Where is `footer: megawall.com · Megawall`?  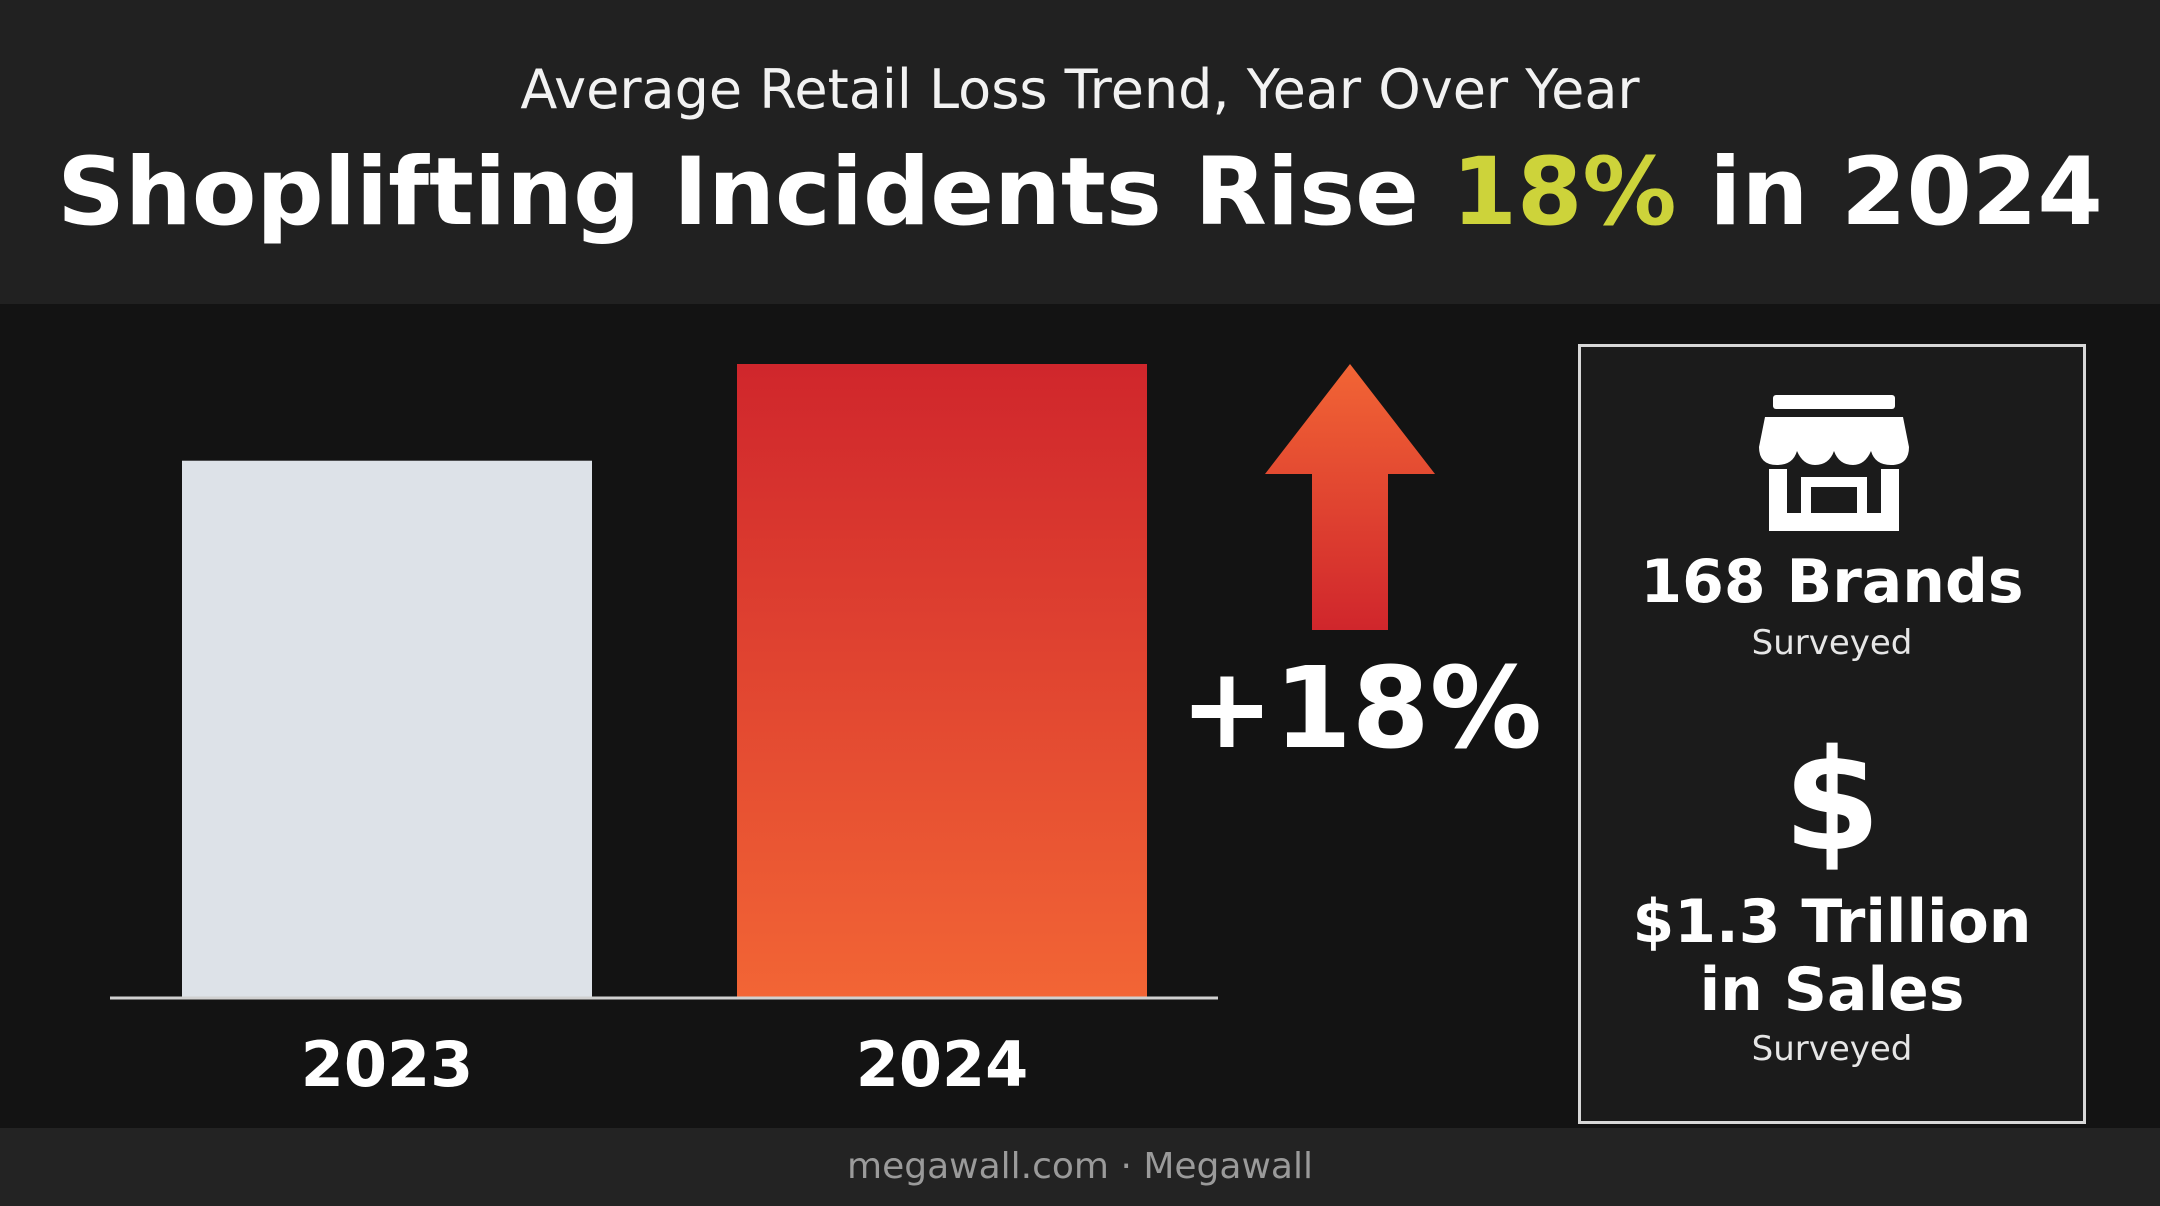 footer: megawall.com · Megawall is located at coordinates (1080, 1167).